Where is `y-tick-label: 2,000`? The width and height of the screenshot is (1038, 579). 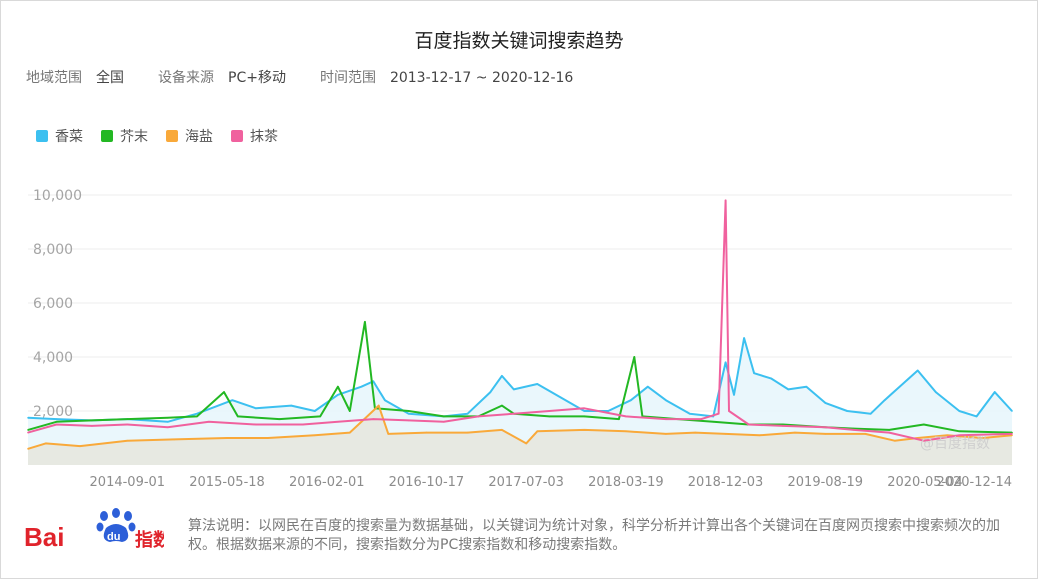 y-tick-label: 2,000 is located at coordinates (53, 412).